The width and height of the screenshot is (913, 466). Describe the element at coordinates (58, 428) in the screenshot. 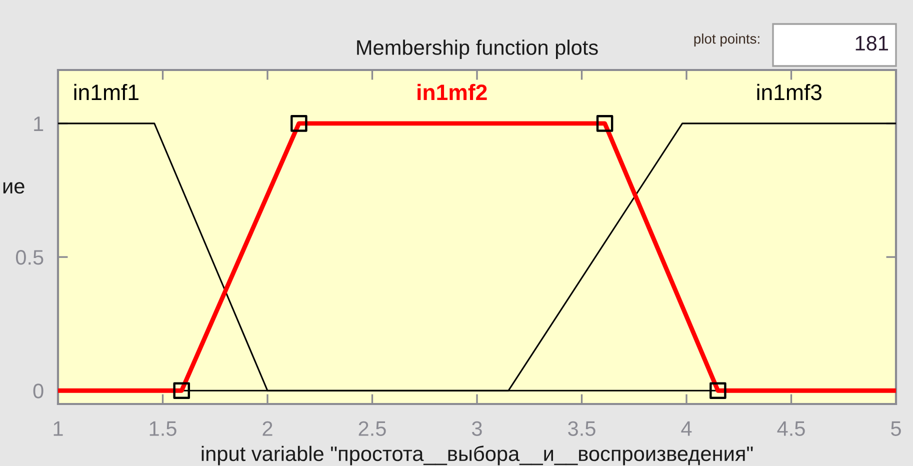

I see `x-tick-label: 1` at that location.